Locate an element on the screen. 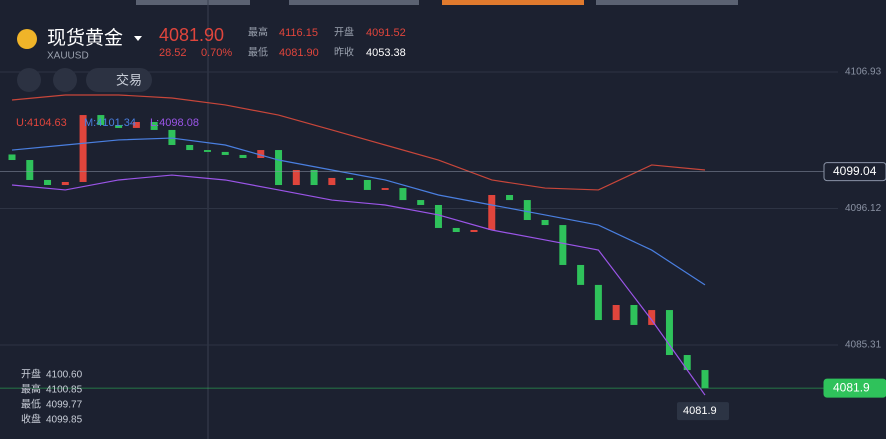 The image size is (886, 439). ohlc-label: 收盘 is located at coordinates (31, 419).